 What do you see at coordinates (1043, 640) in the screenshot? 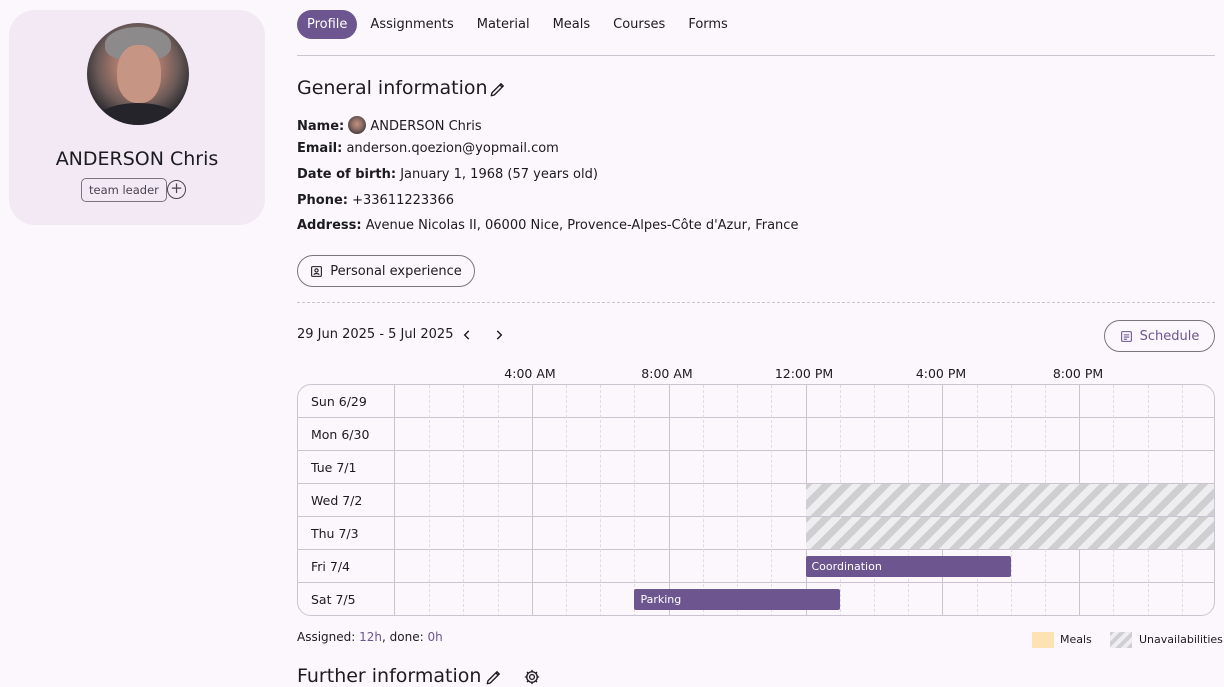
I see `meals-legend-swatch` at bounding box center [1043, 640].